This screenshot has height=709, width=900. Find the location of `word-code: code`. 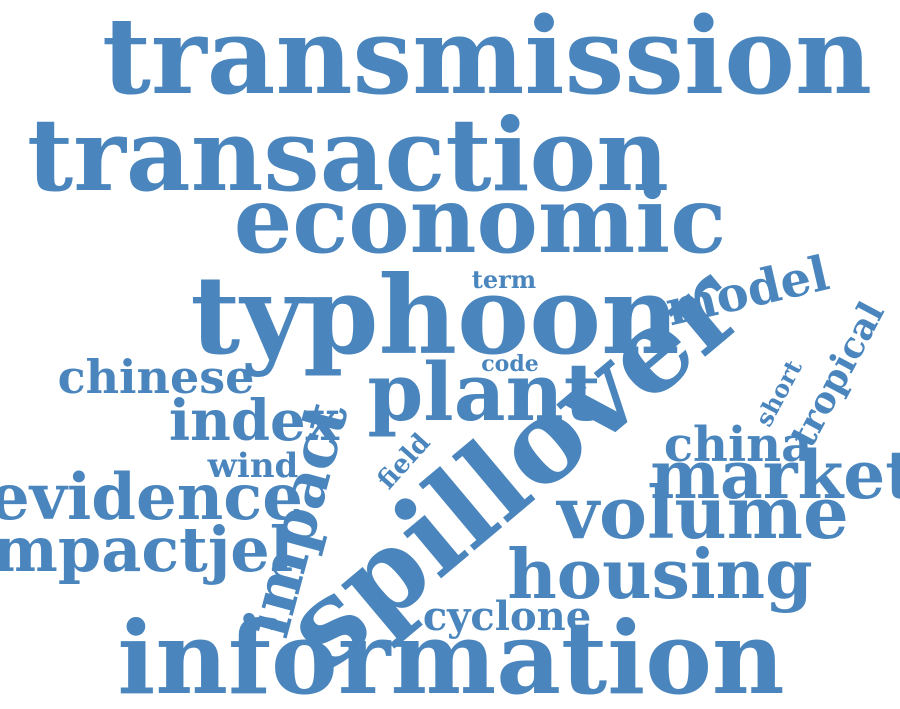

word-code: code is located at coordinates (509, 364).